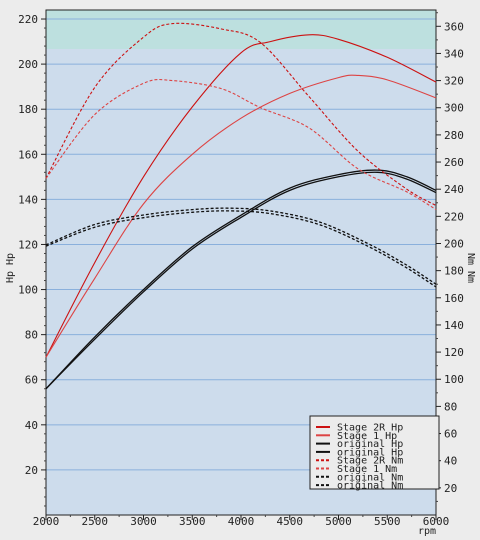 This screenshot has height=540, width=480. I want to click on left-tick-label: 100, so click(28, 290).